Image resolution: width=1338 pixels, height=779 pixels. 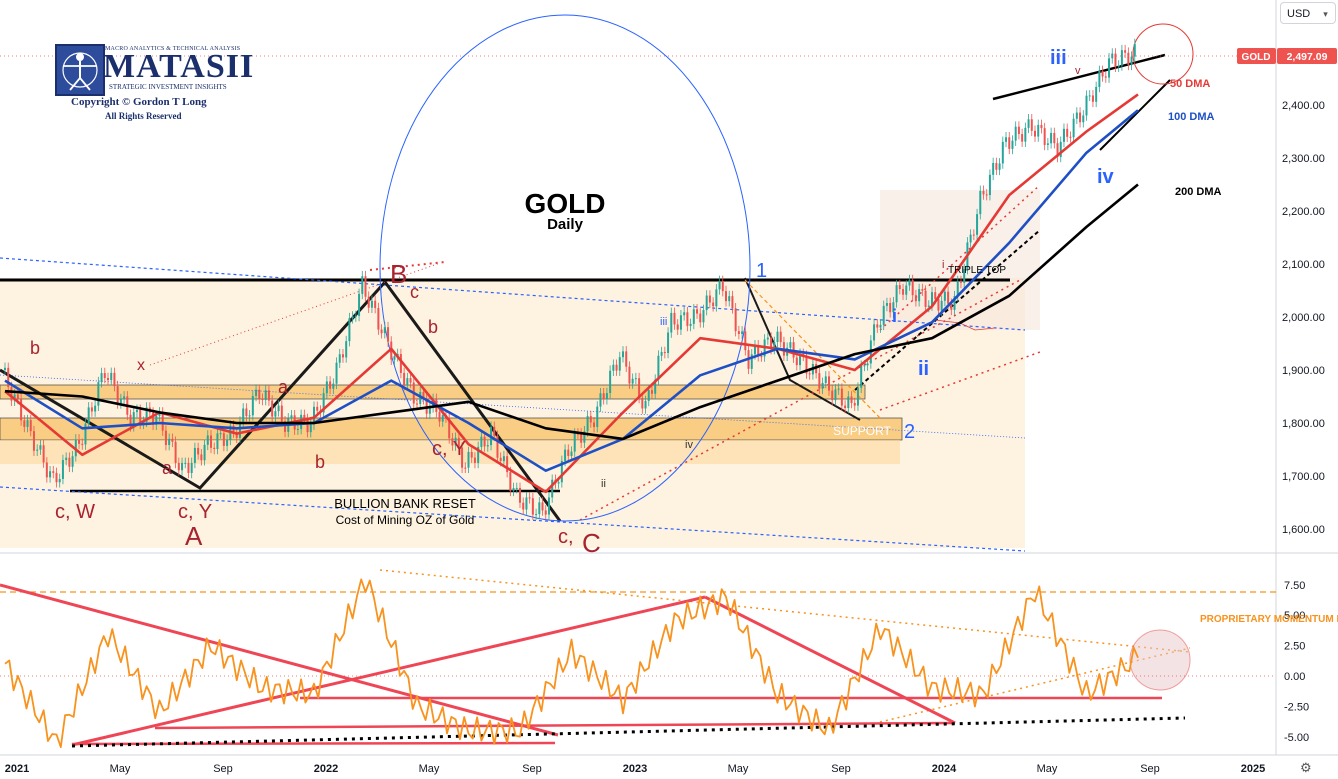 I want to click on wave-1: 1, so click(x=761, y=271).